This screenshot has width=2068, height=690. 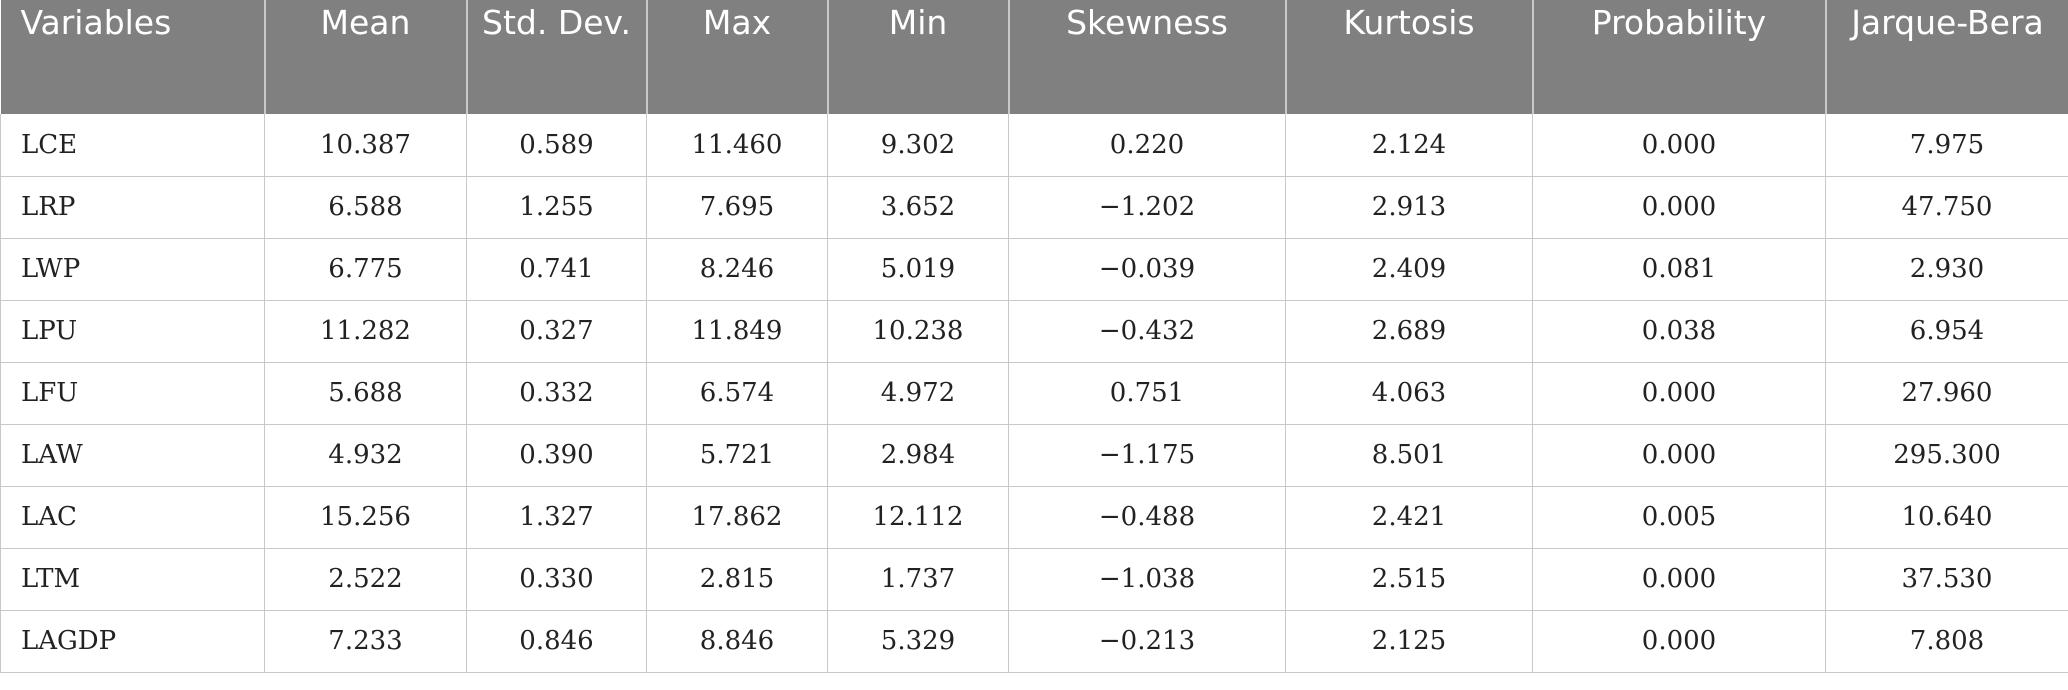 What do you see at coordinates (365, 455) in the screenshot?
I see `table-cell: 4.932` at bounding box center [365, 455].